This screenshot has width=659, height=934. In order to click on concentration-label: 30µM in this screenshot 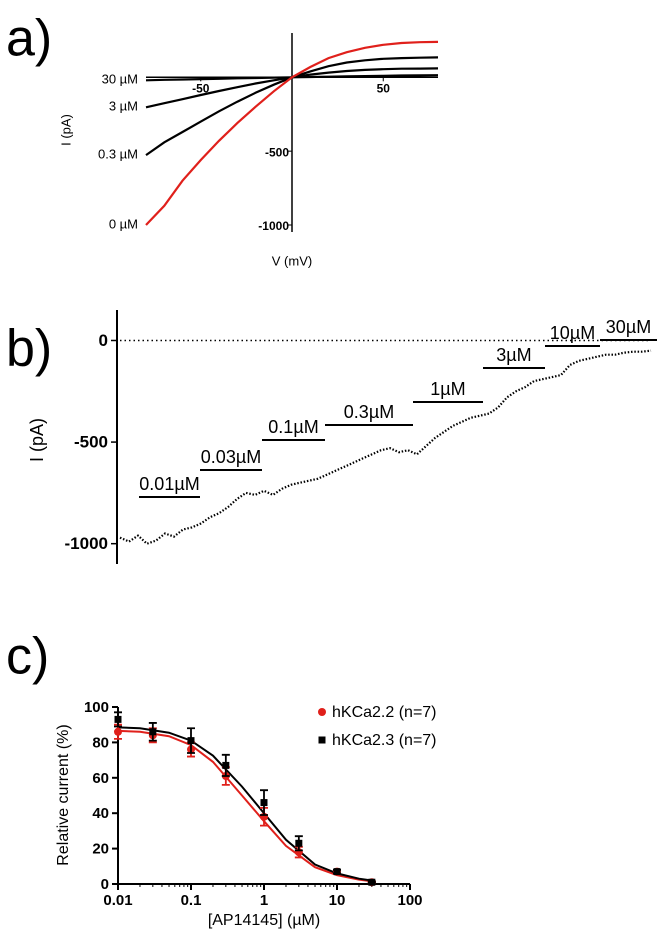, I will do `click(628, 327)`.